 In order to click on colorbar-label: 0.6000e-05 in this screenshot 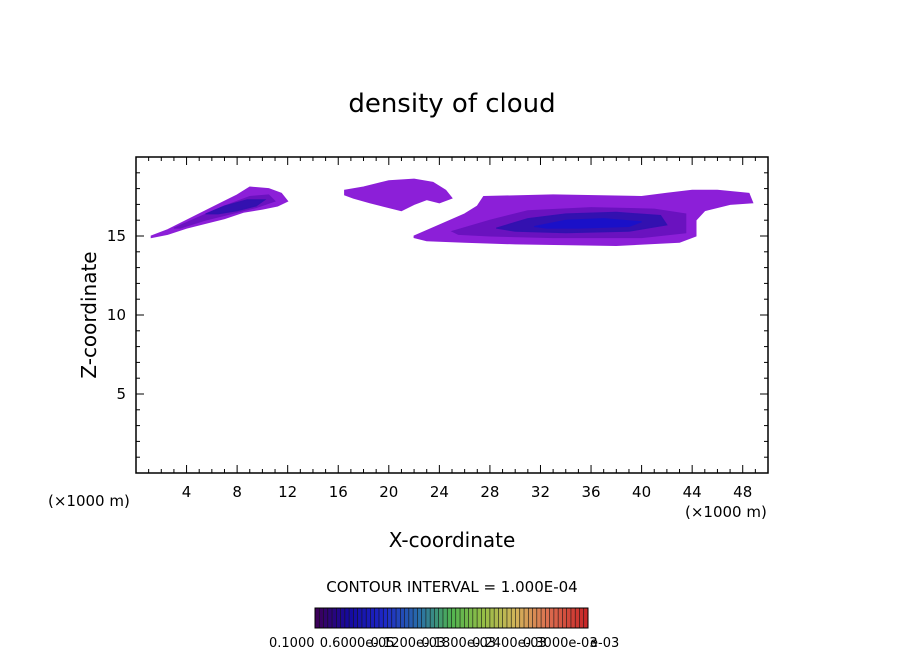, I will do `click(357, 643)`.